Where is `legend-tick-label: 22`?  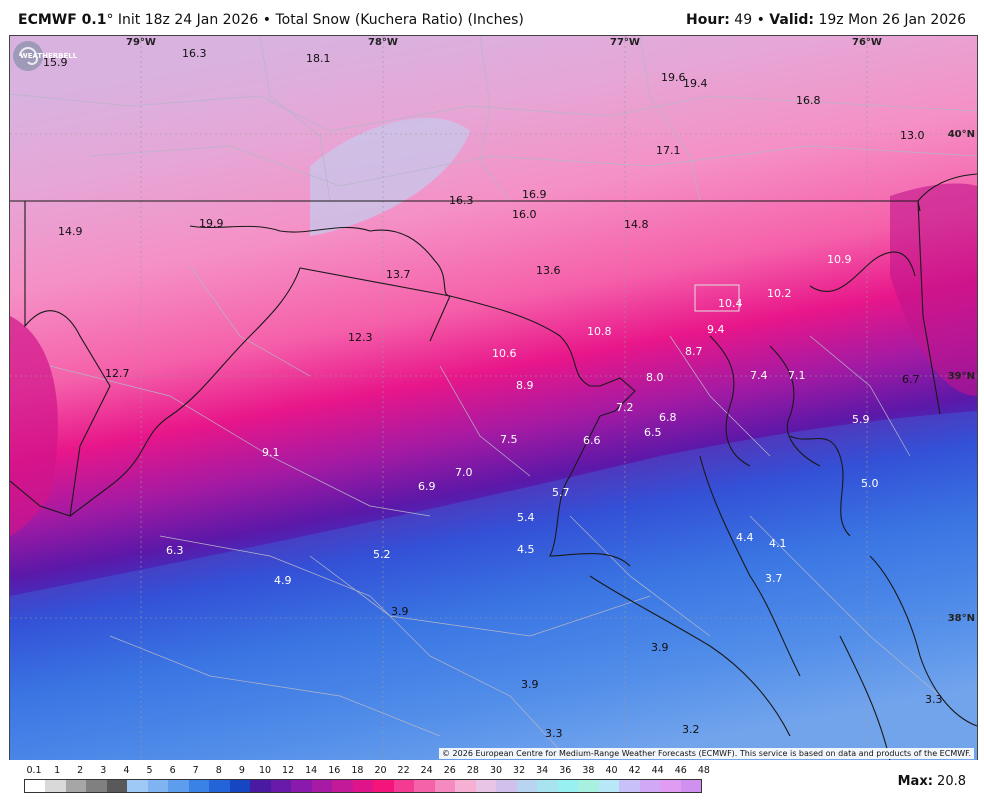 legend-tick-label: 22 is located at coordinates (403, 770).